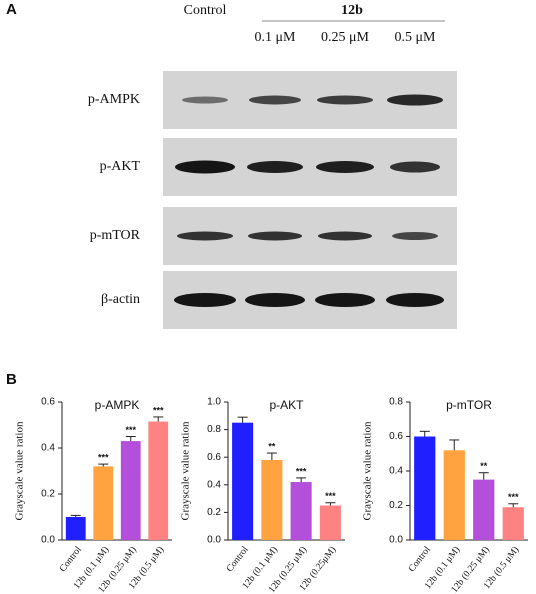 The image size is (536, 594). I want to click on chart-title: p-AMPK, so click(117, 405).